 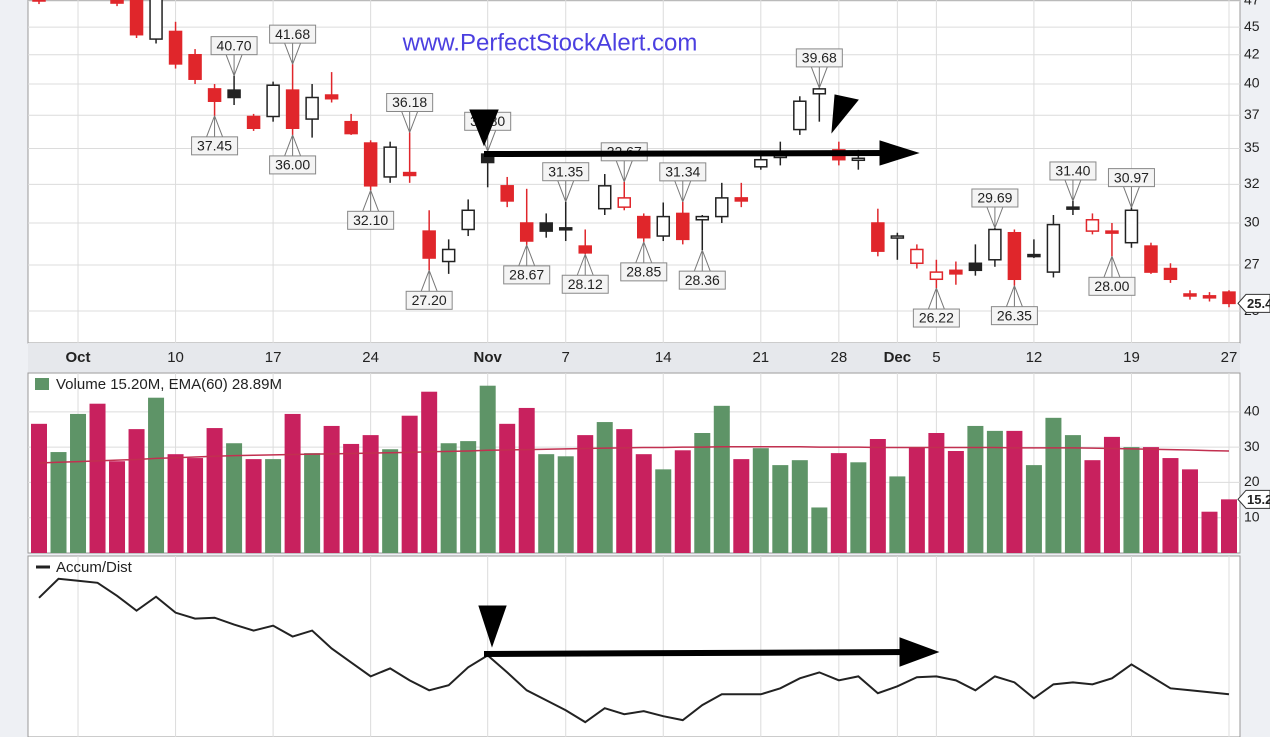 I want to click on last-value-tag, so click(x=1253, y=499).